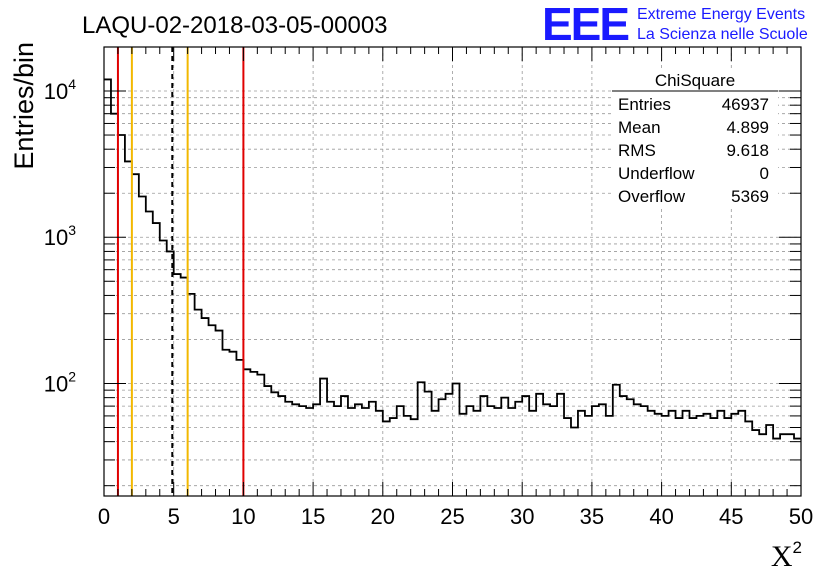 The image size is (836, 572). Describe the element at coordinates (104, 516) in the screenshot. I see `x-tick-label: 0` at that location.